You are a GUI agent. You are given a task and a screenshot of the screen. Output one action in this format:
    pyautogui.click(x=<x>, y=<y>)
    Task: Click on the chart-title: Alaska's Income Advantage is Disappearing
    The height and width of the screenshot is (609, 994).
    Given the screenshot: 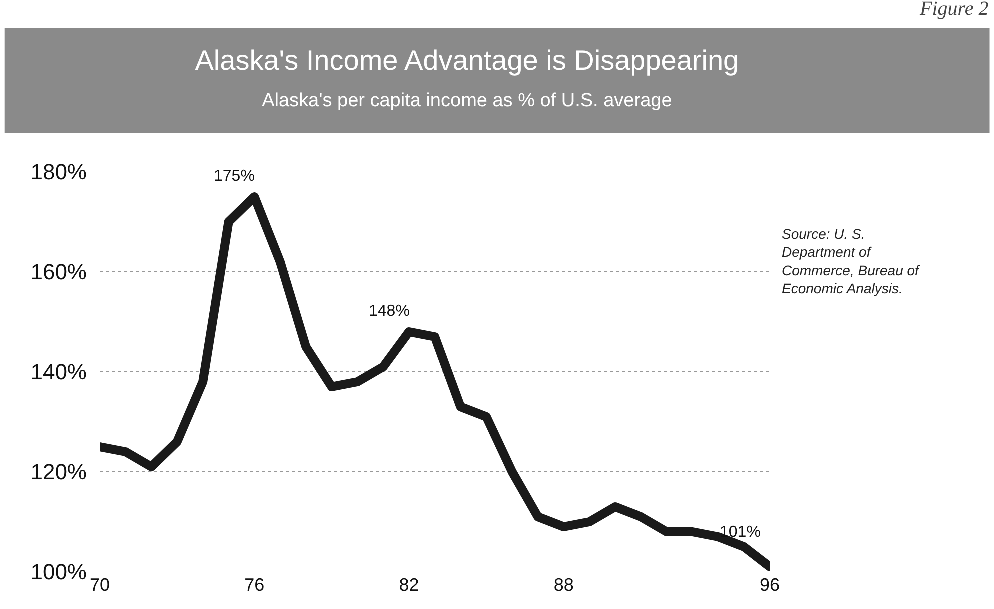 What is the action you would take?
    pyautogui.click(x=467, y=60)
    